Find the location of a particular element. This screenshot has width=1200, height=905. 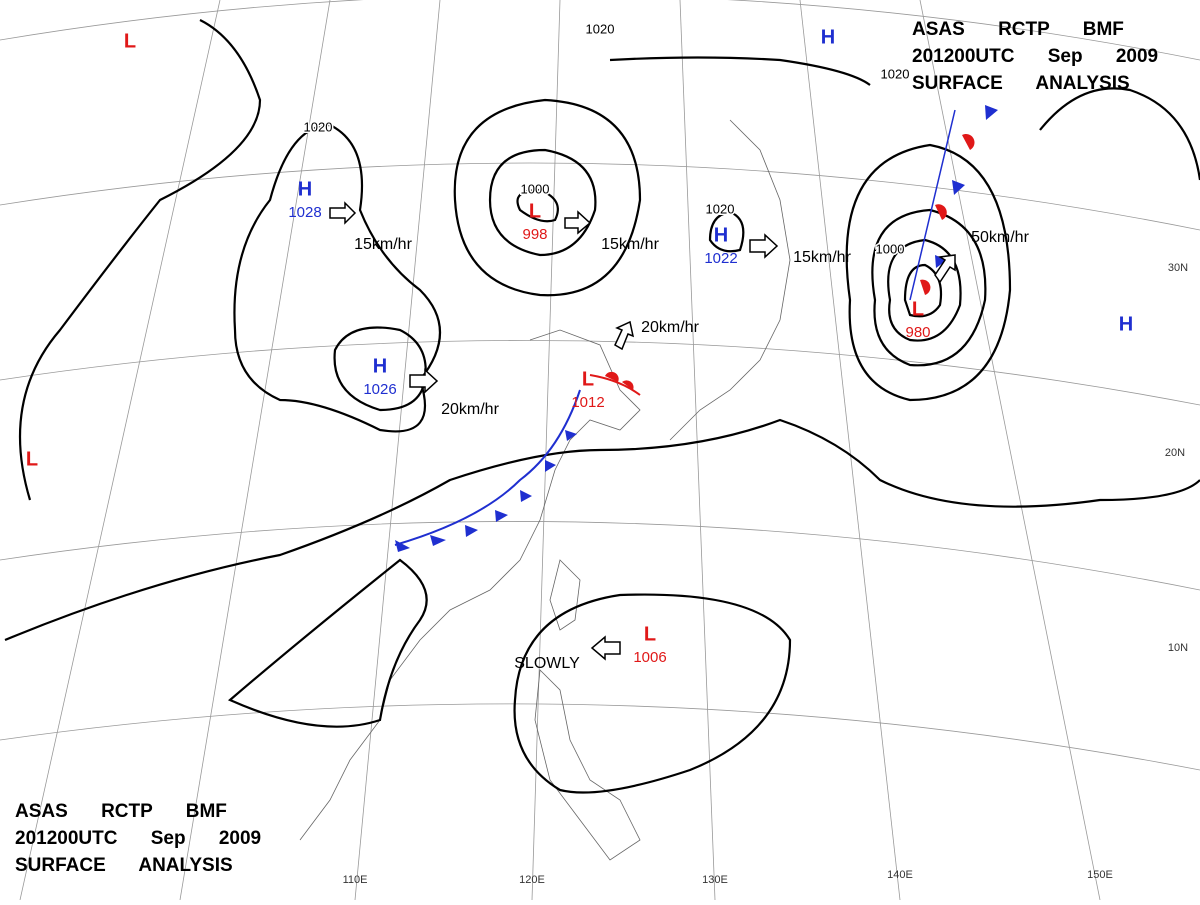

latitude-label: 10N is located at coordinates (1178, 648).